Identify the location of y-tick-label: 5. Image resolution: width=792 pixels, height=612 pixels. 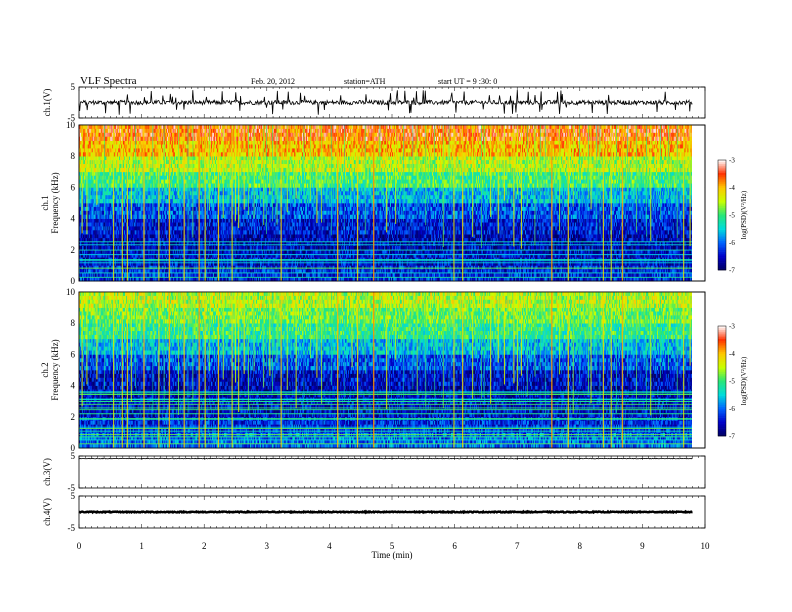
(73, 87).